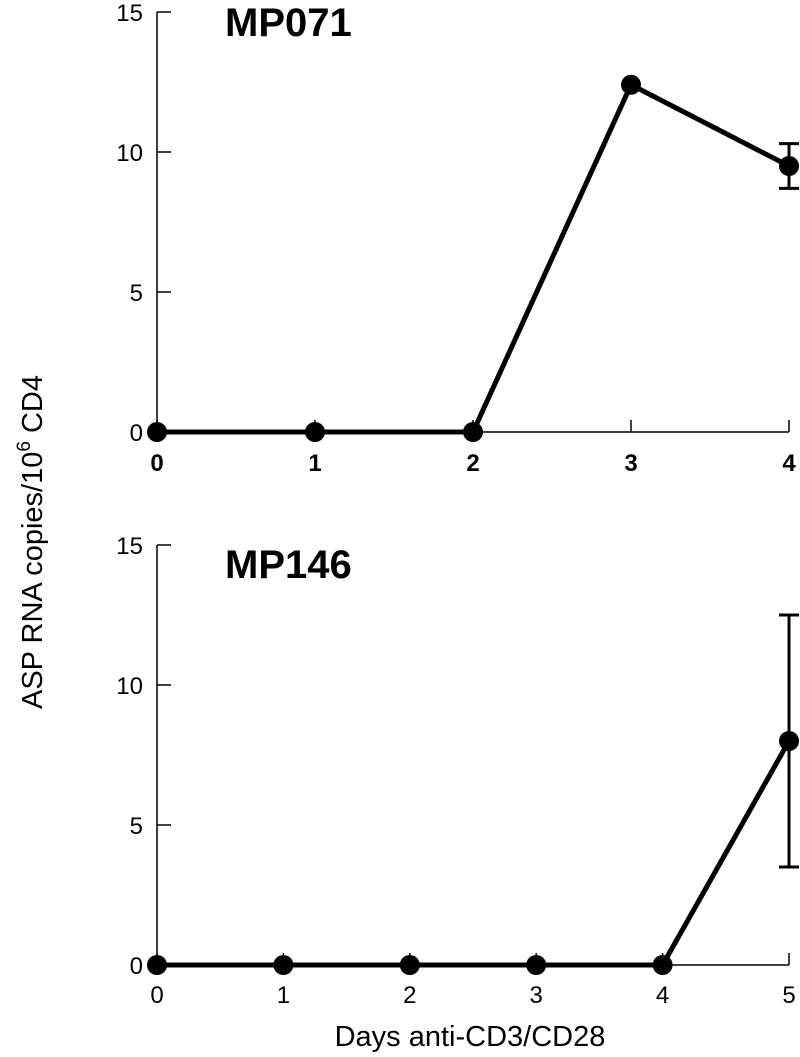 This screenshot has height=1057, width=800. I want to click on y-axis-label: ASP RNA copies/106 CD4, so click(31, 542).